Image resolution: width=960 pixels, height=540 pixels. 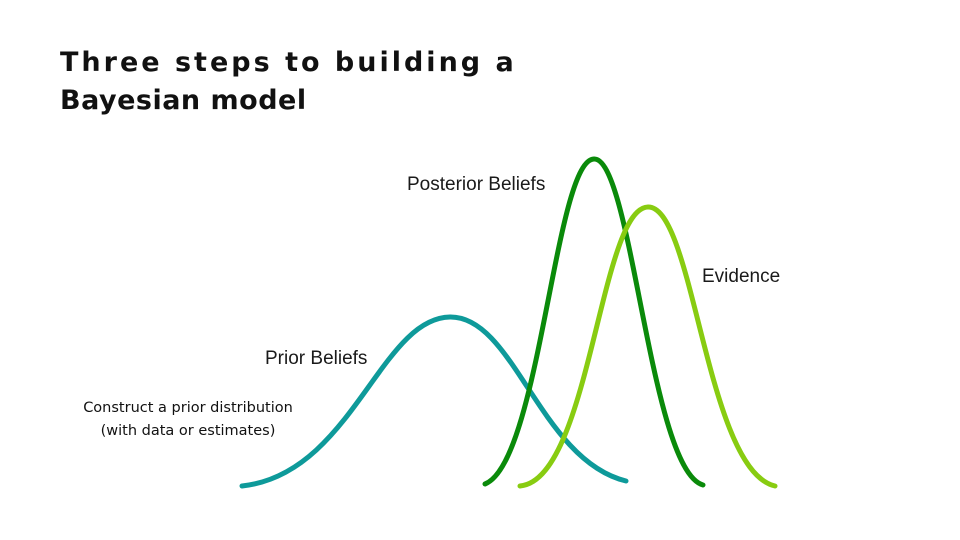 I want to click on posterior-label: Posterior Beliefs, so click(x=476, y=184).